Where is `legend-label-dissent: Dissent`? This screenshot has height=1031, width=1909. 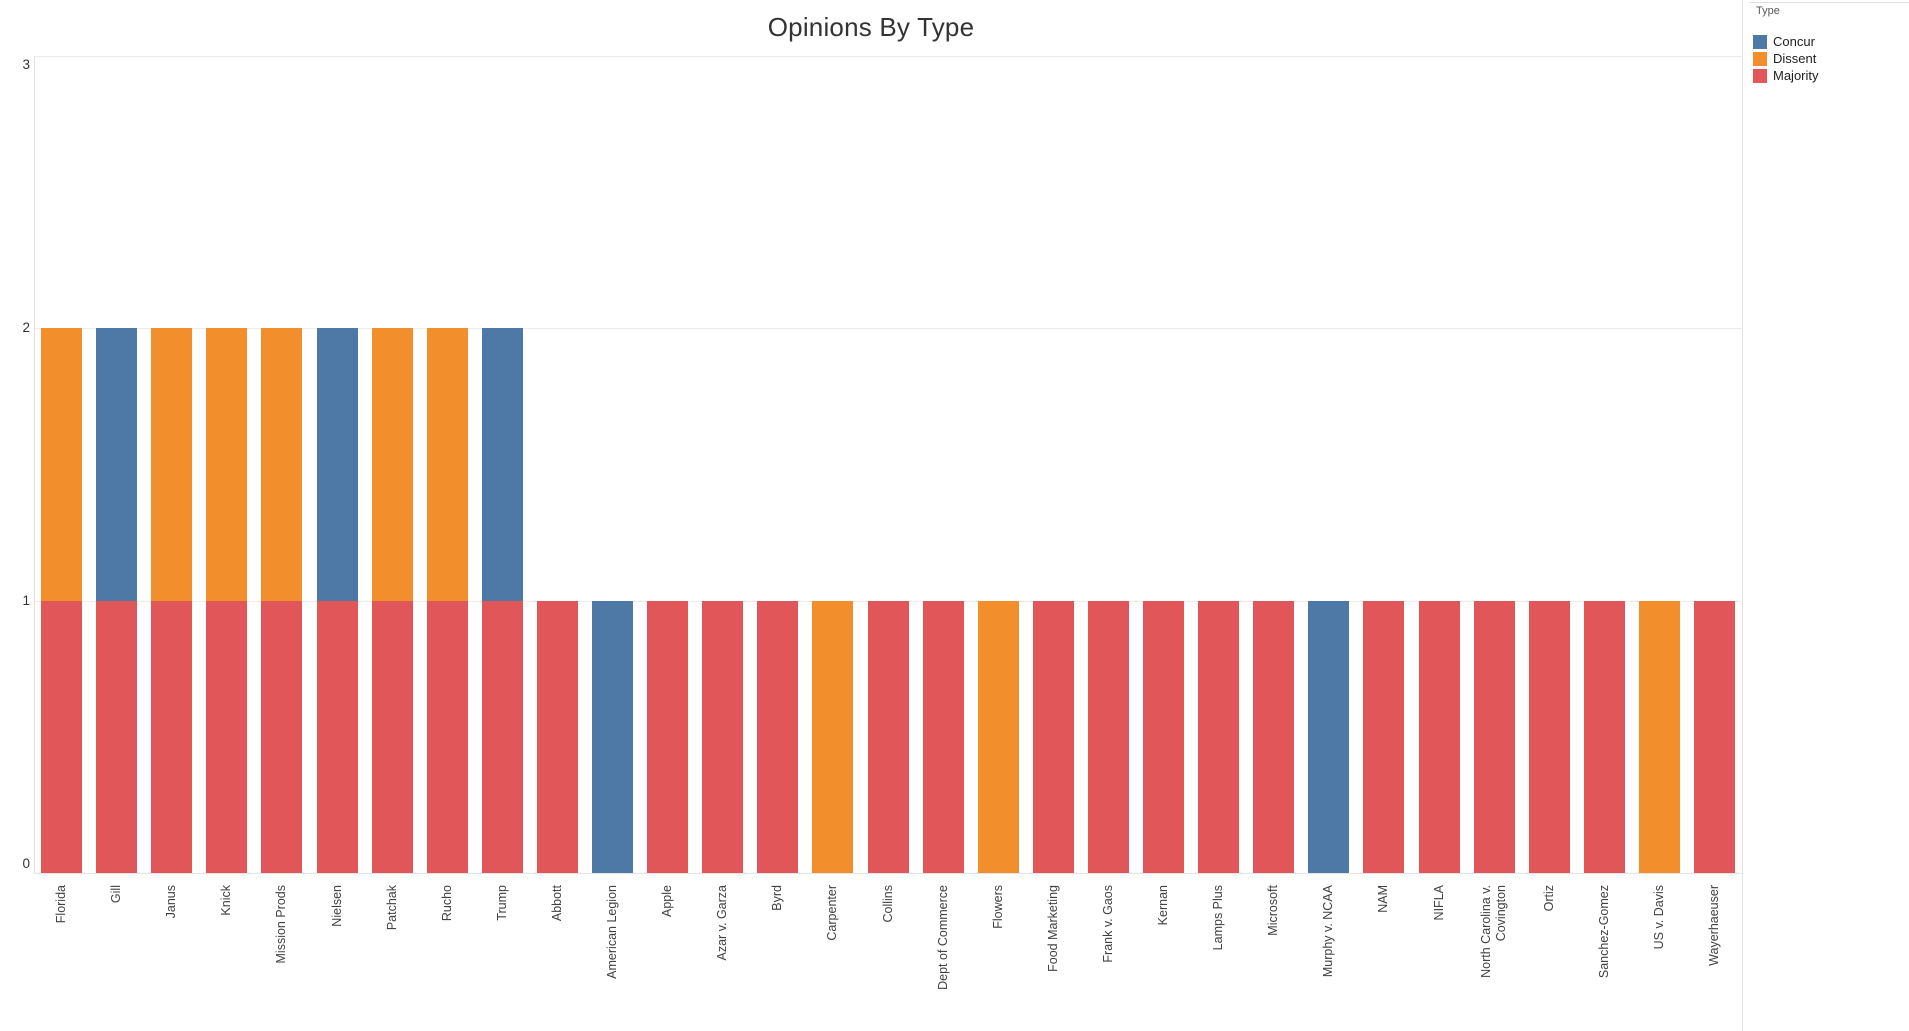
legend-label-dissent: Dissent is located at coordinates (1795, 58).